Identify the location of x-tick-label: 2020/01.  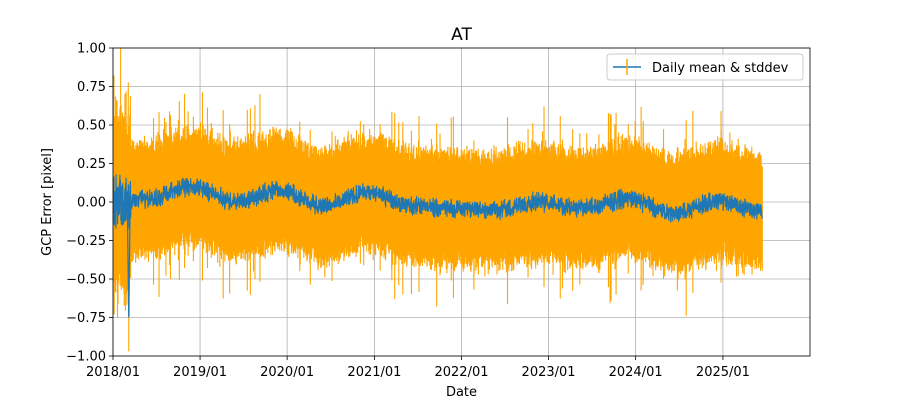
(287, 372).